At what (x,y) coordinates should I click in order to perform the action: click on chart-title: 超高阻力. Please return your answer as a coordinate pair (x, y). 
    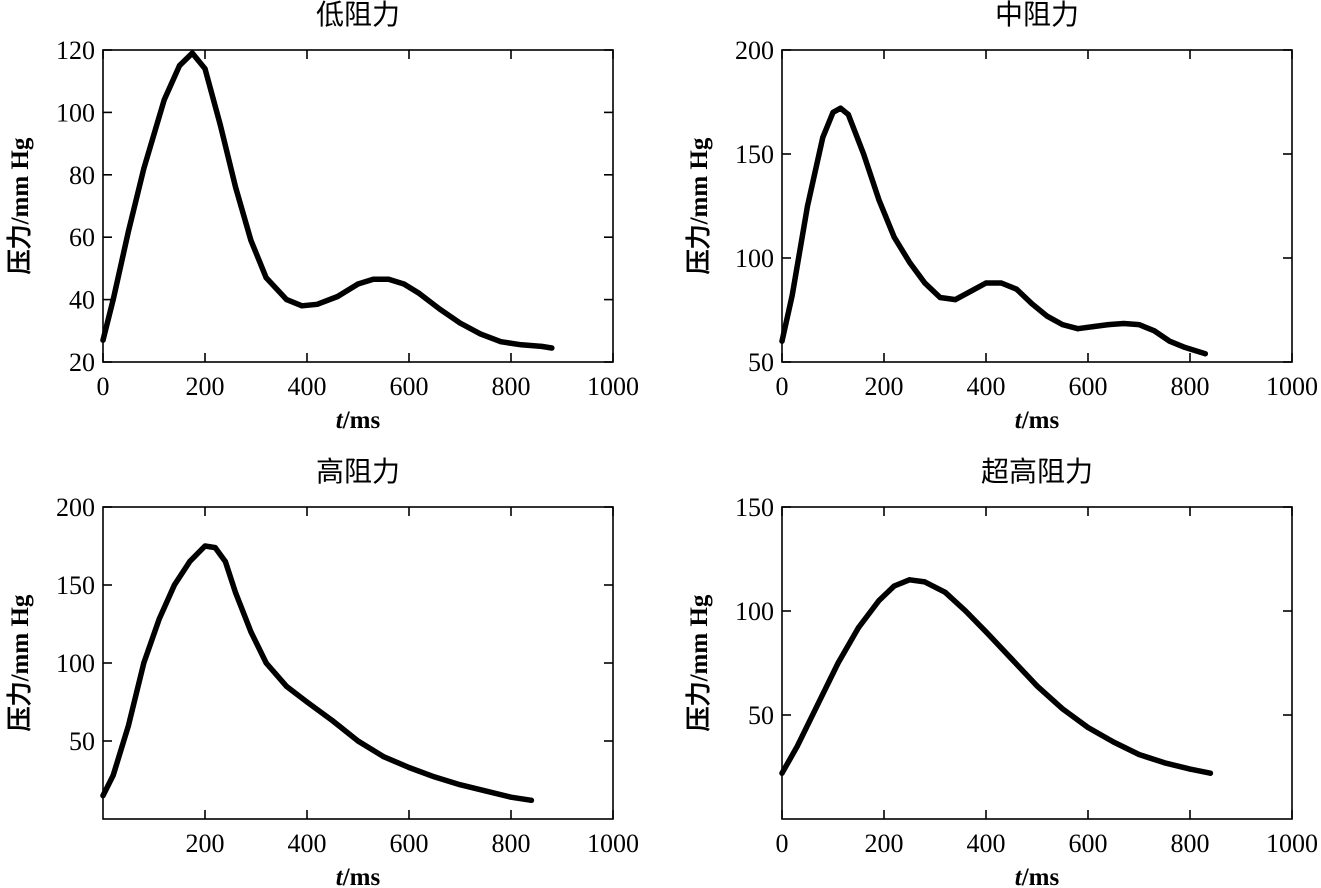
    Looking at the image, I should click on (1037, 471).